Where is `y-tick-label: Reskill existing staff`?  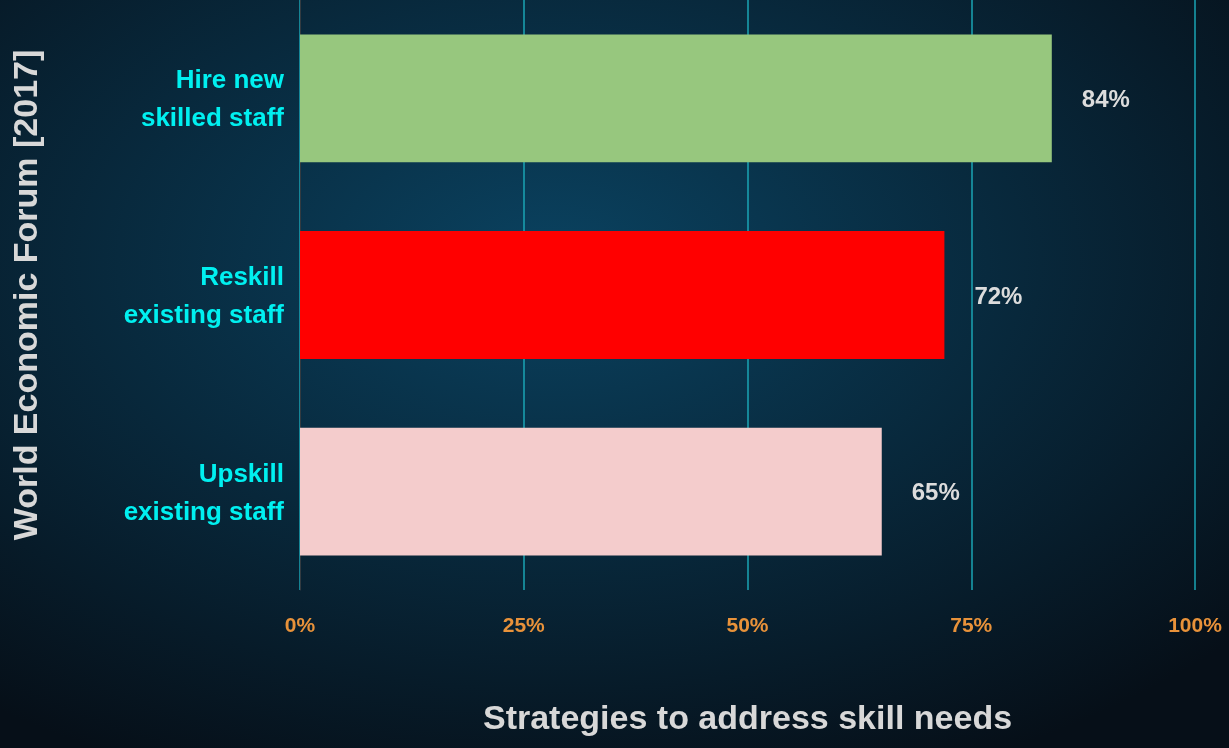 y-tick-label: Reskill existing staff is located at coordinates (204, 295).